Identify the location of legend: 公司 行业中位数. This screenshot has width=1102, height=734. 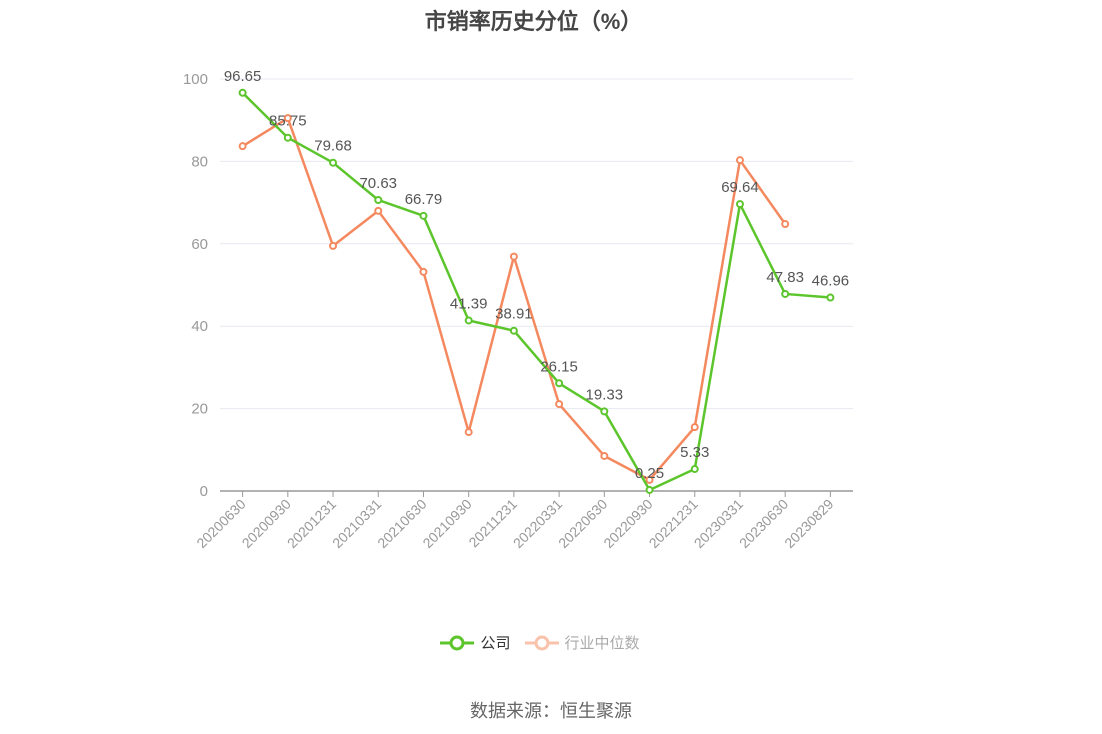
(540, 642).